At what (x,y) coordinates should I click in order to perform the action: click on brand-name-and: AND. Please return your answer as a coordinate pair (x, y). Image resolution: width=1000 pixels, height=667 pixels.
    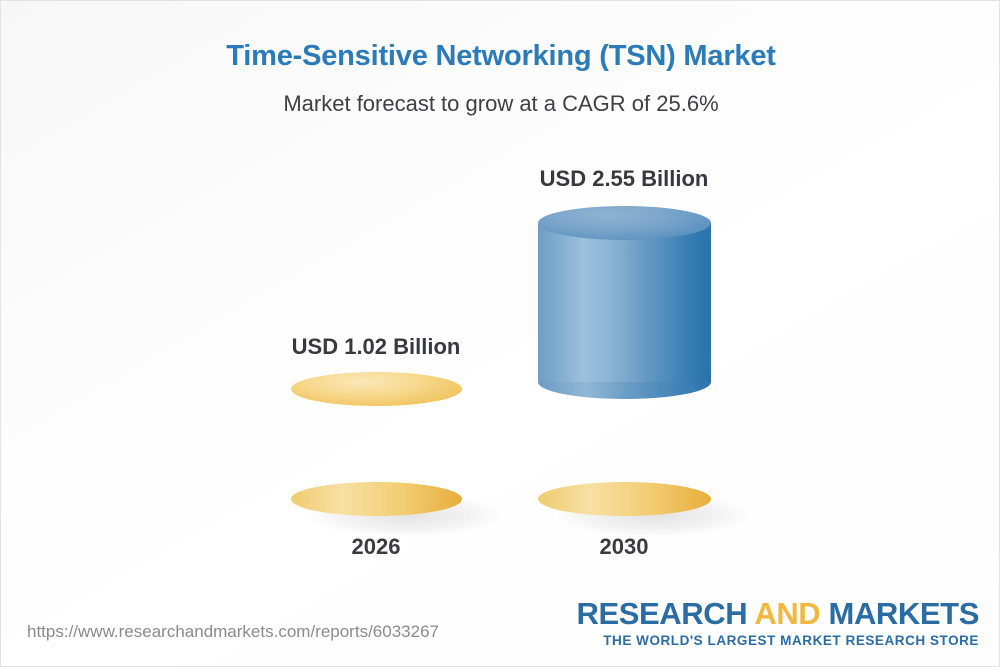
    Looking at the image, I should click on (791, 613).